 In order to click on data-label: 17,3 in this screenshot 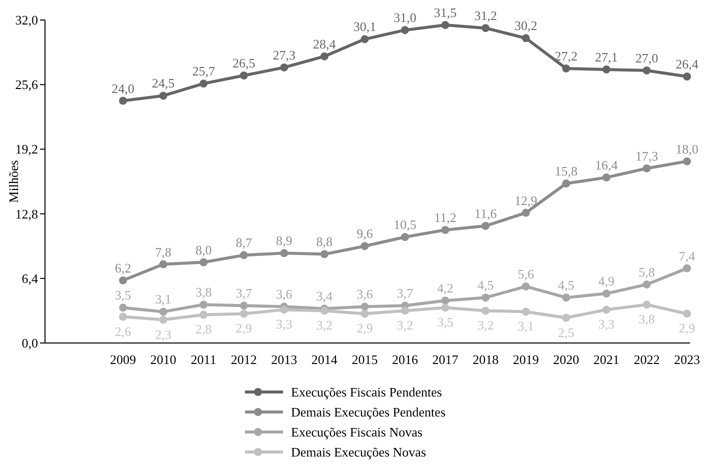, I will do `click(646, 156)`.